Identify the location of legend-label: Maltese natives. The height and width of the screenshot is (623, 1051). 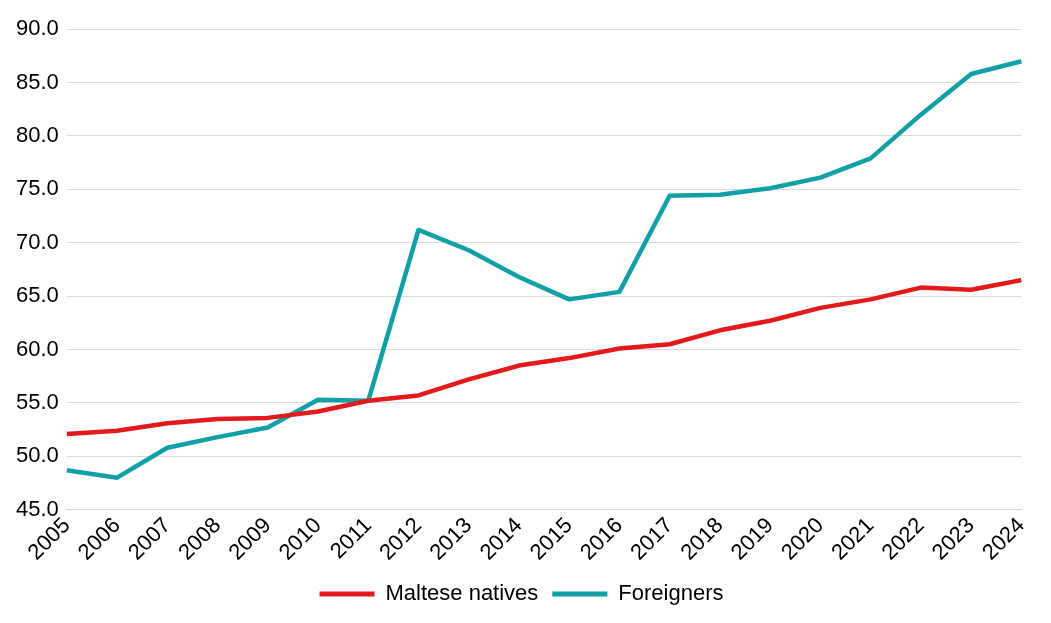
(462, 593).